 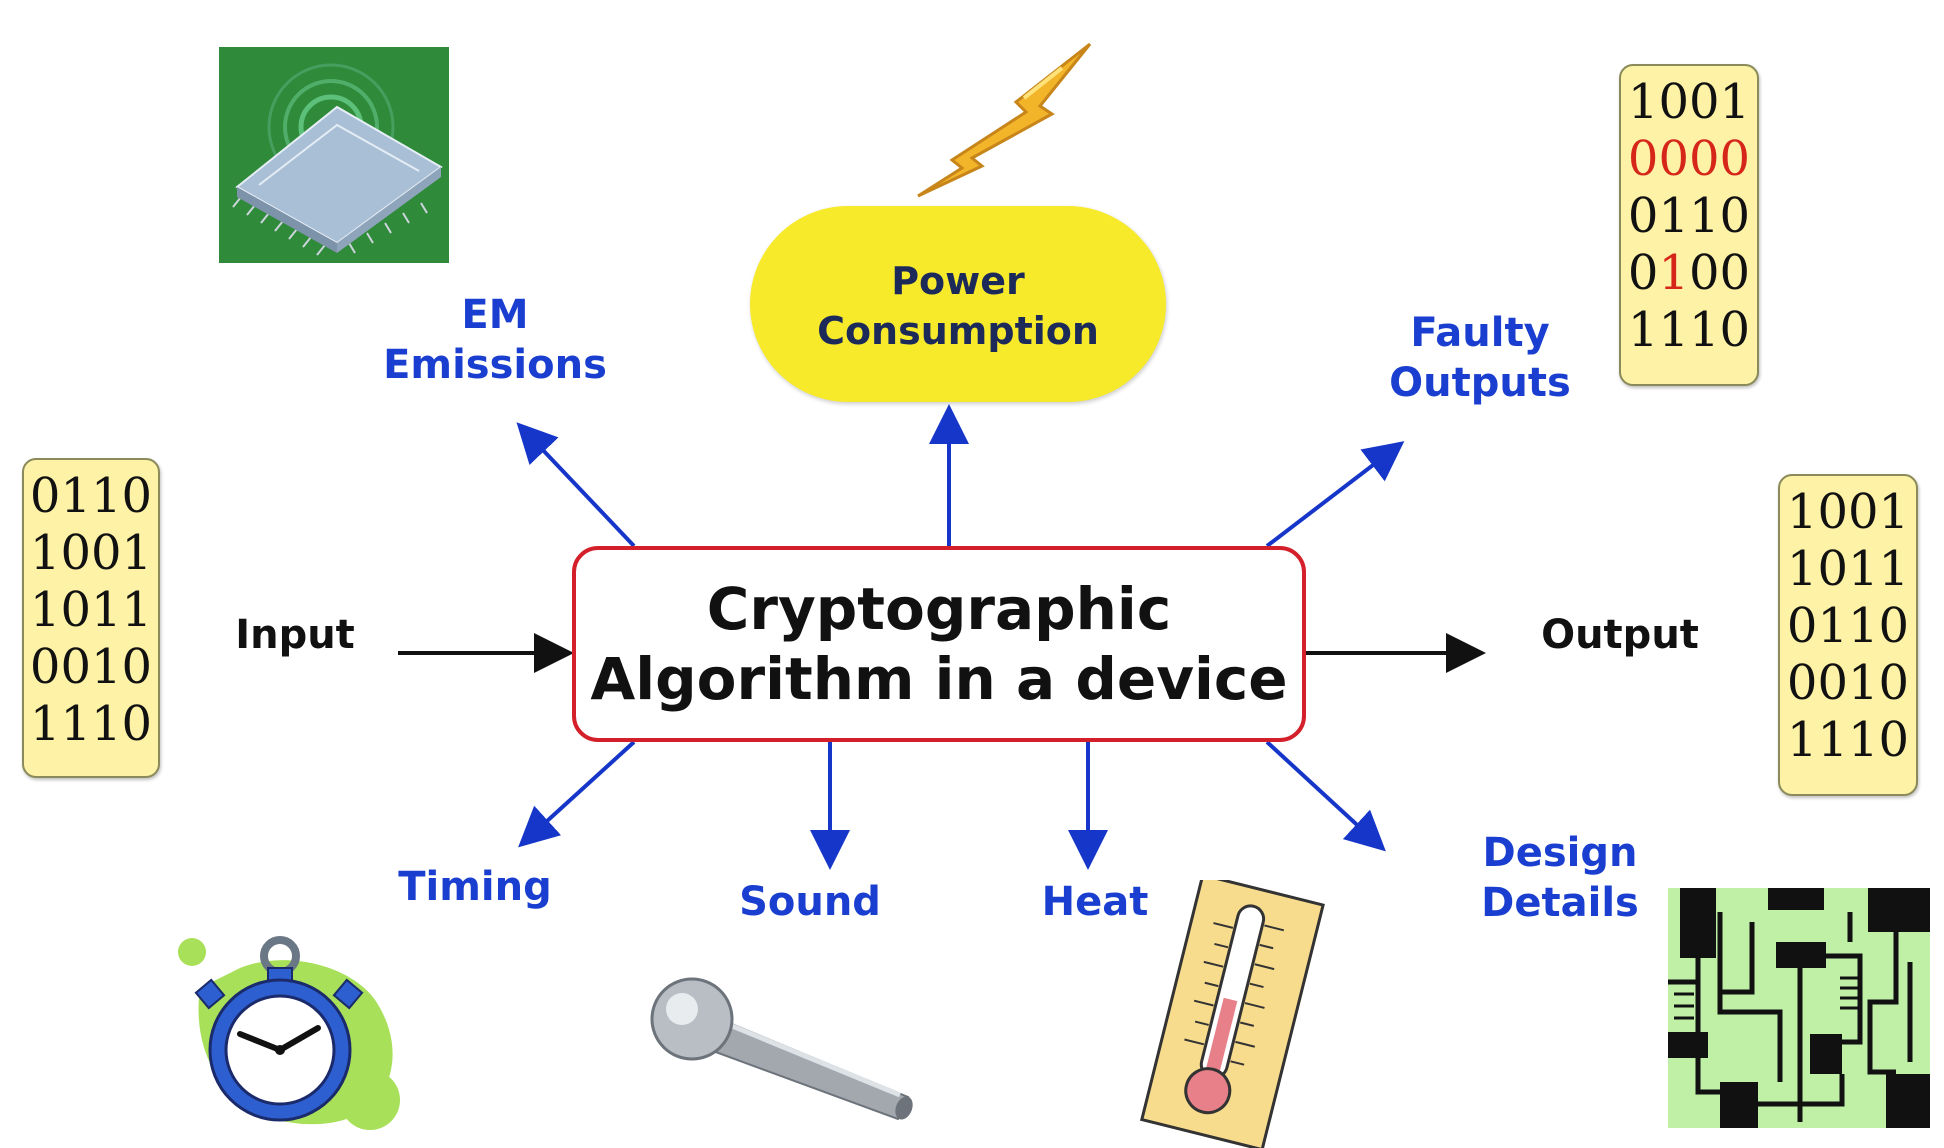 I want to click on arrow-design, so click(x=1325, y=796).